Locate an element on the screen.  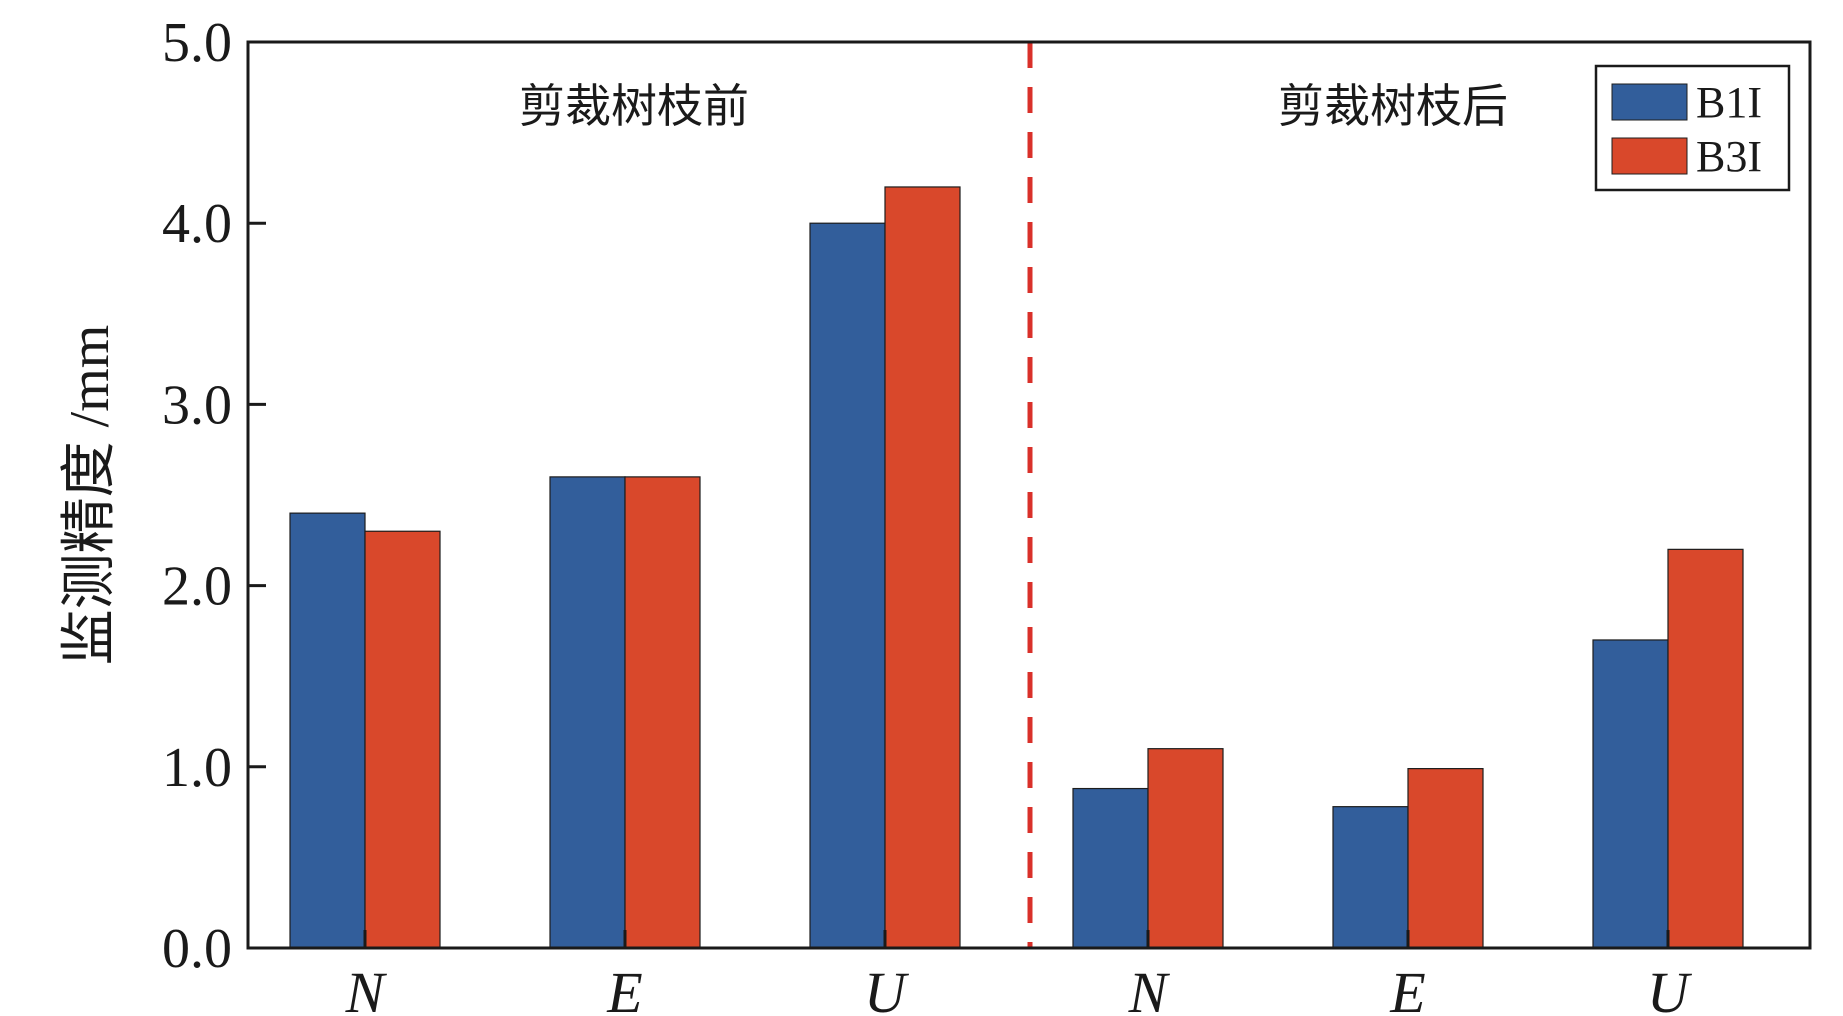
y-tick-label: 5.0 is located at coordinates (197, 43).